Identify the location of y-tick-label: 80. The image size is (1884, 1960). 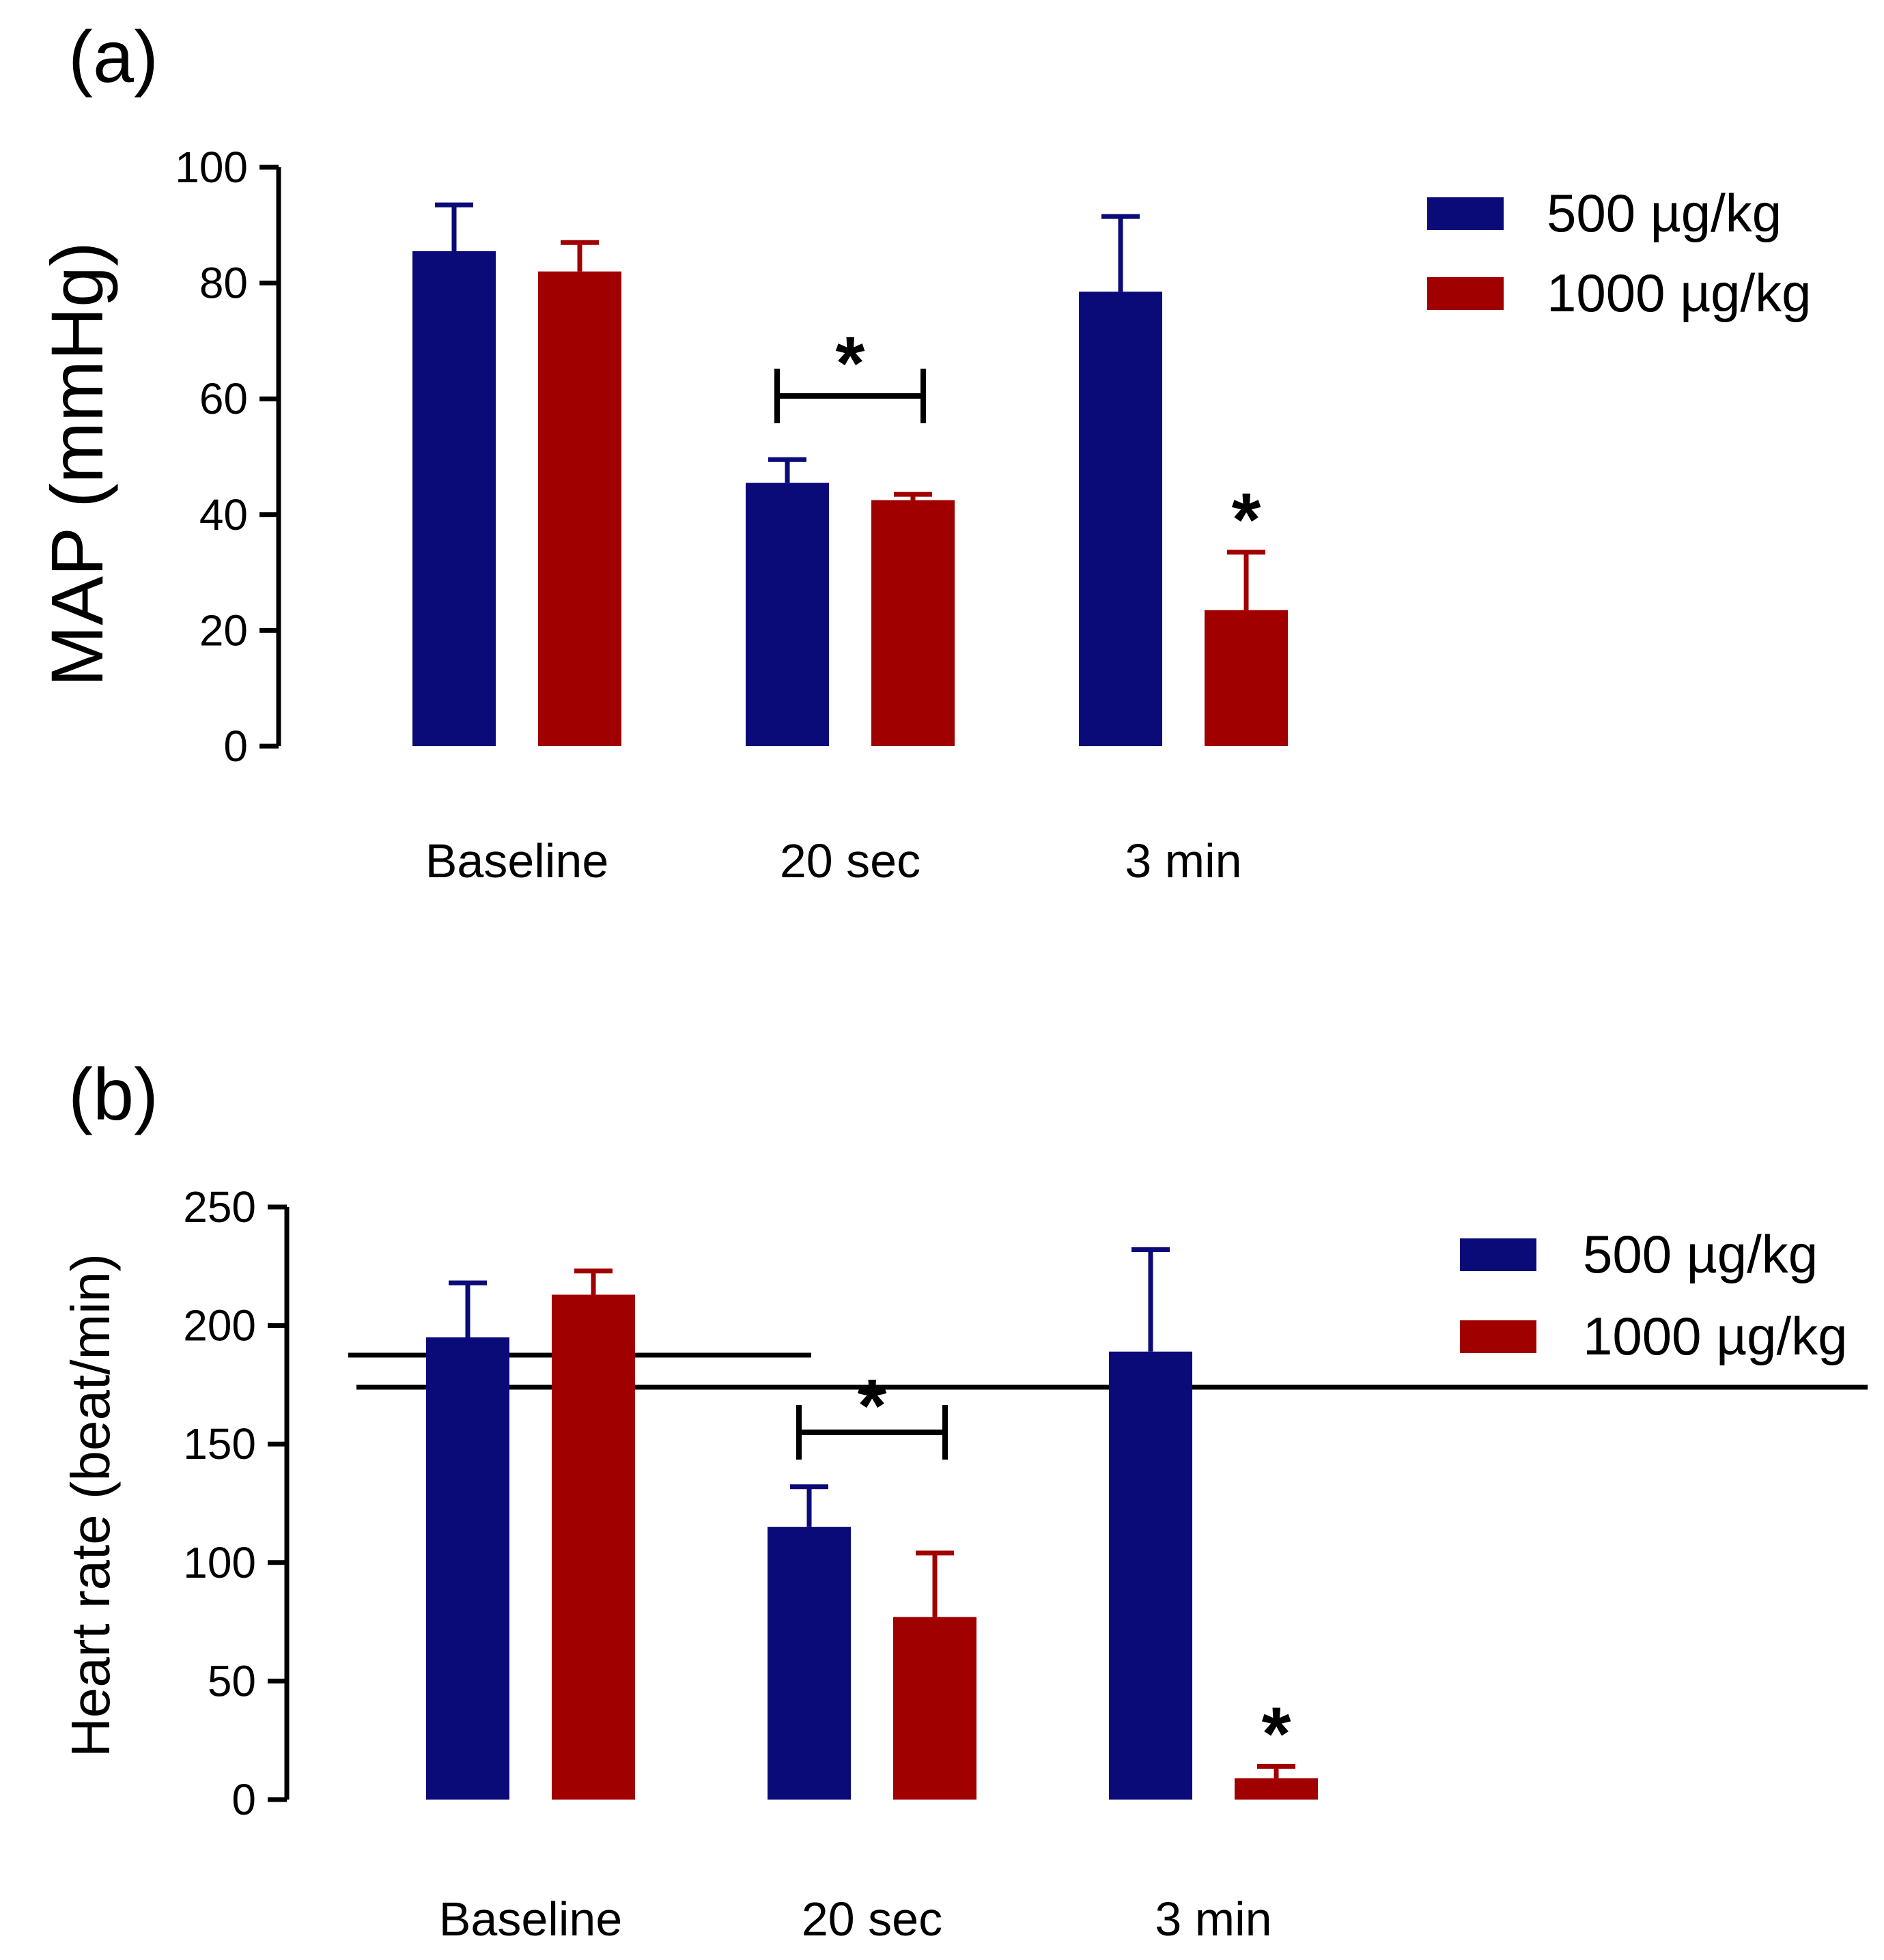
(223, 283).